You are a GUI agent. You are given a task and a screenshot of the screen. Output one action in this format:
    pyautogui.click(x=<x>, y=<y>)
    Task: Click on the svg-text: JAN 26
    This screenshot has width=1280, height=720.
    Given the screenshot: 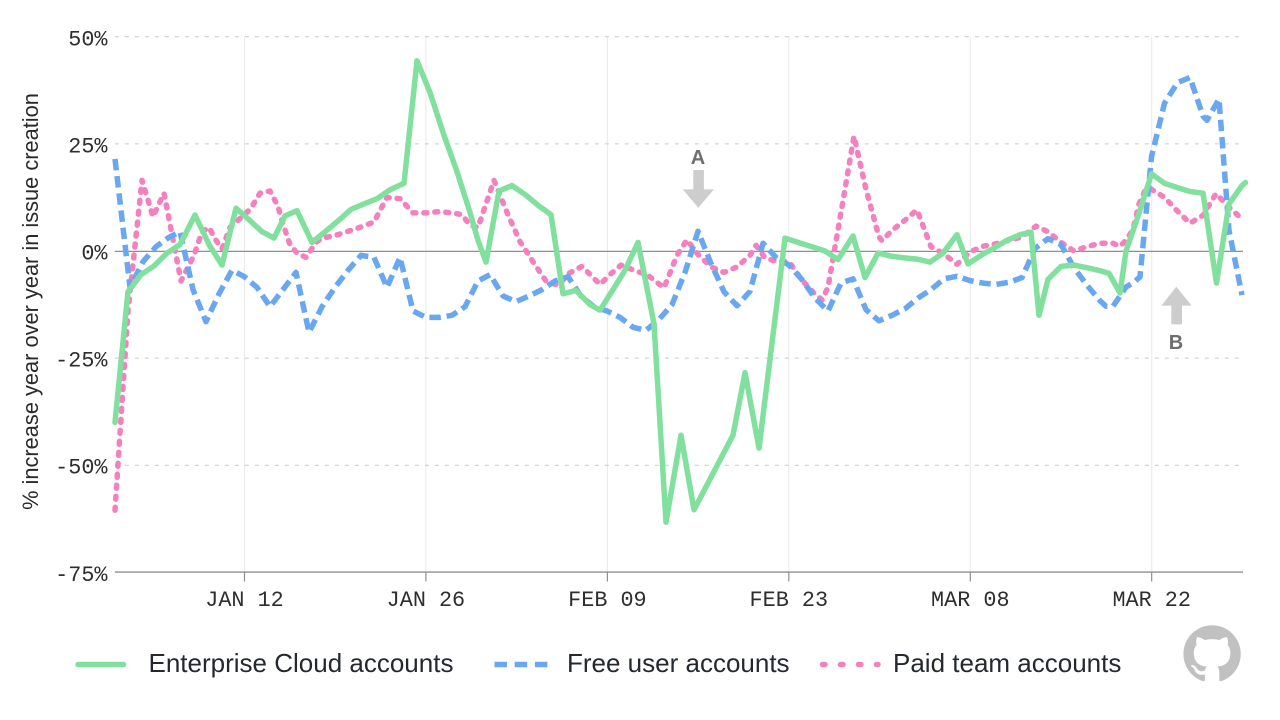 What is the action you would take?
    pyautogui.click(x=426, y=600)
    